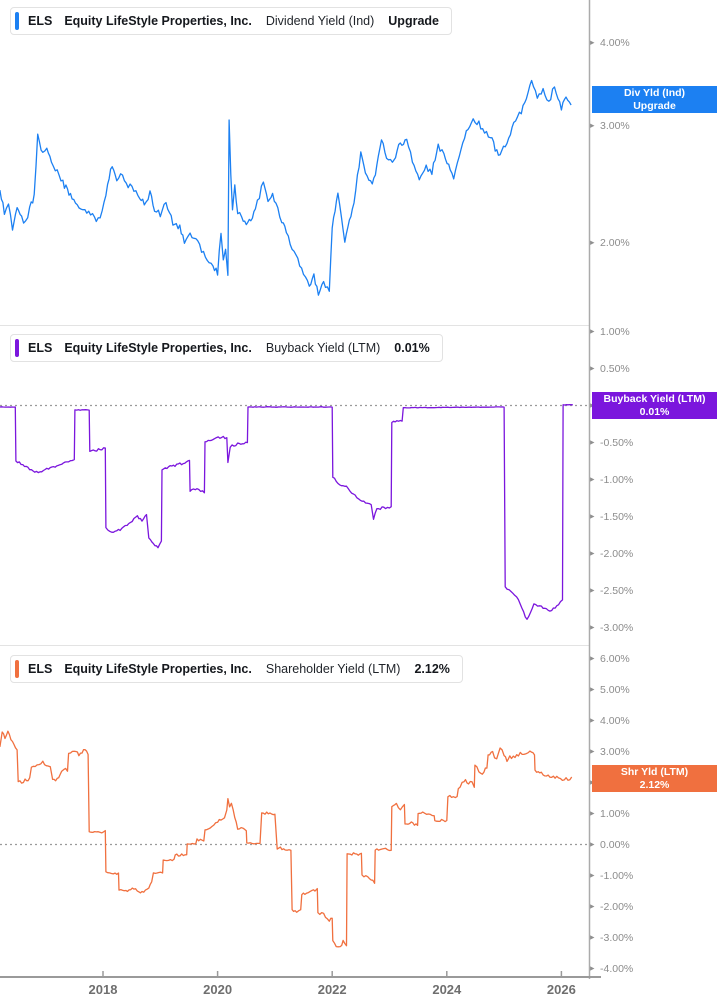  What do you see at coordinates (654, 105) in the screenshot?
I see `badge-value: Upgrade` at bounding box center [654, 105].